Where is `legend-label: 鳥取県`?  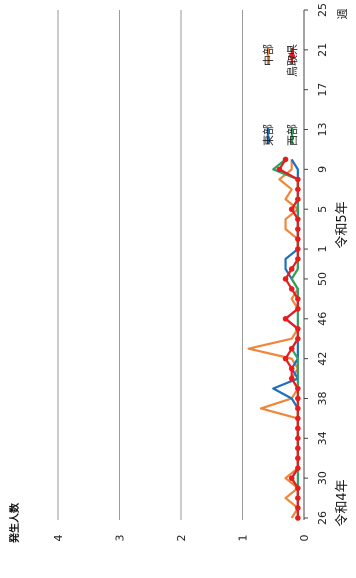 legend-label: 鳥取県 is located at coordinates (292, 60).